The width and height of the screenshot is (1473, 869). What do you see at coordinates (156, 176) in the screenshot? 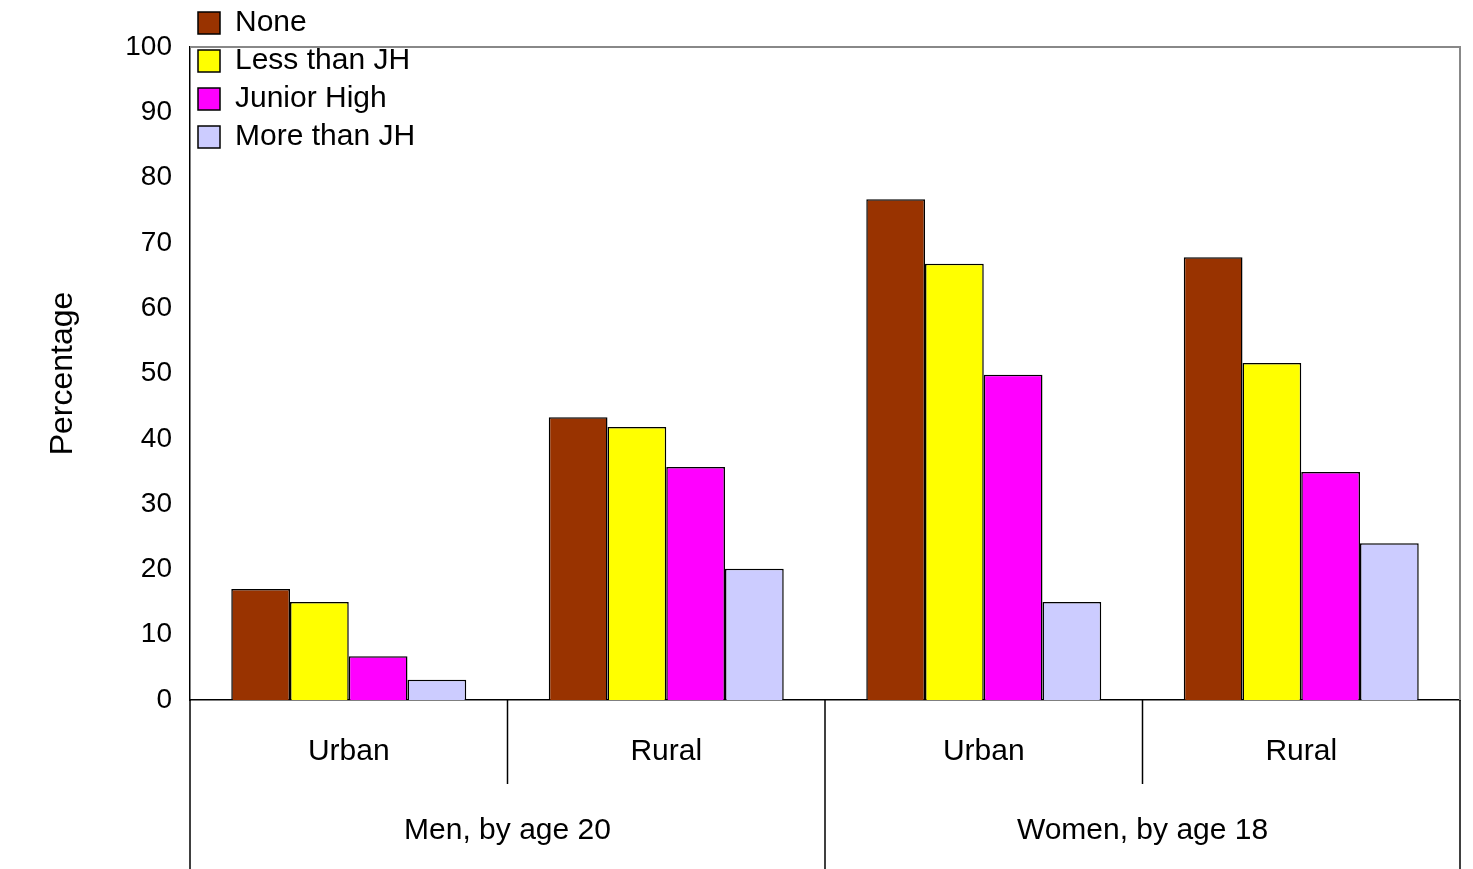
I see `y-tick-label: 80` at bounding box center [156, 176].